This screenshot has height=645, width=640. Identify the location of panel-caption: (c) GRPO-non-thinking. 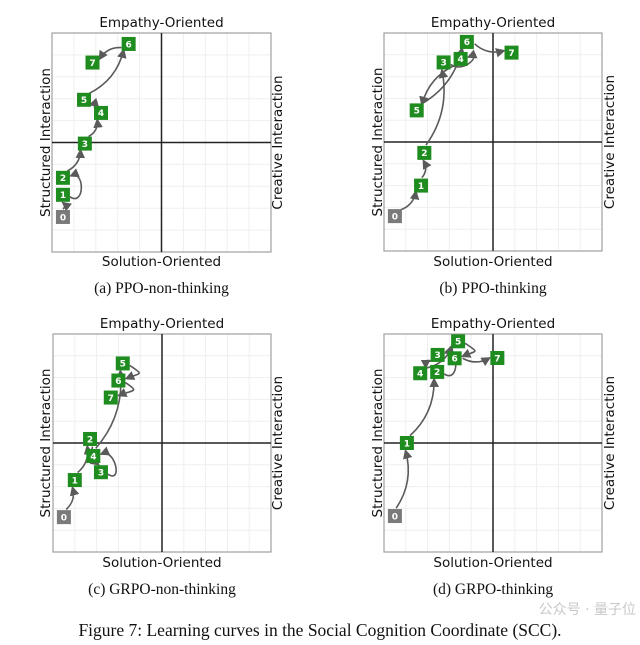
(162, 589).